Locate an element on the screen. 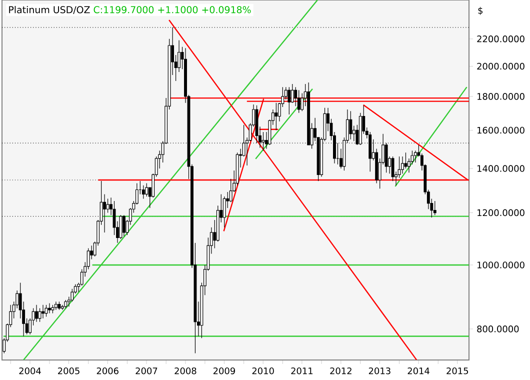 The width and height of the screenshot is (530, 380). y-tick-label: 2200.0000 is located at coordinates (500, 39).